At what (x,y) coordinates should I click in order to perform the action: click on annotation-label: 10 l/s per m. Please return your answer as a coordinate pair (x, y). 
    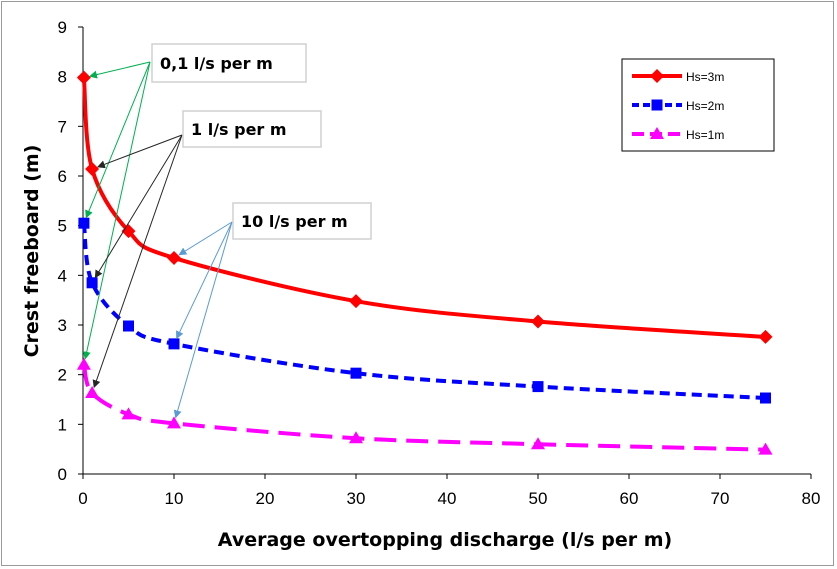
    Looking at the image, I should click on (294, 221).